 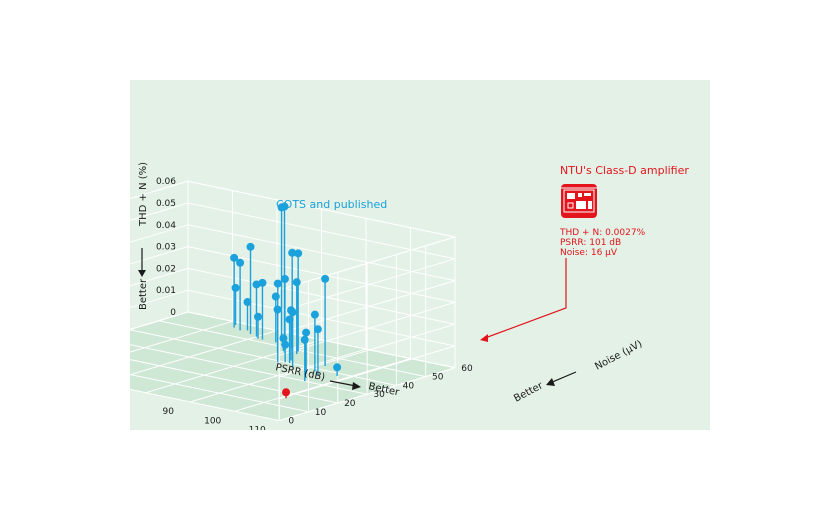 I want to click on z-tick-label: 0.05, so click(x=166, y=204).